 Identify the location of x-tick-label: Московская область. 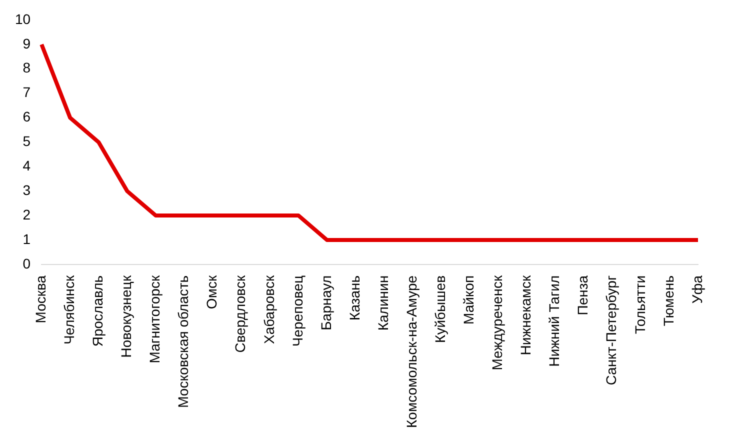
(183, 341).